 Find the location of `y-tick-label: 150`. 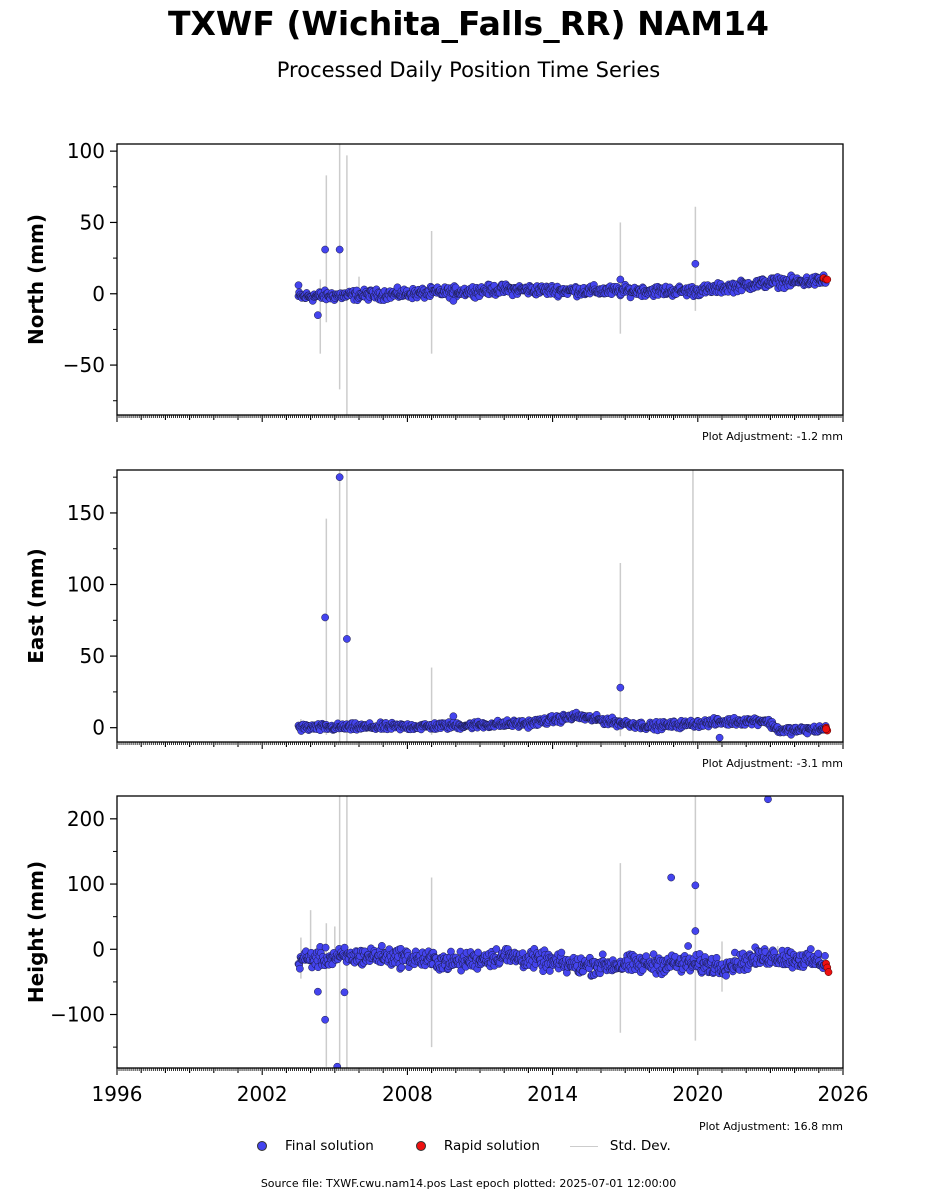

y-tick-label: 150 is located at coordinates (86, 513).